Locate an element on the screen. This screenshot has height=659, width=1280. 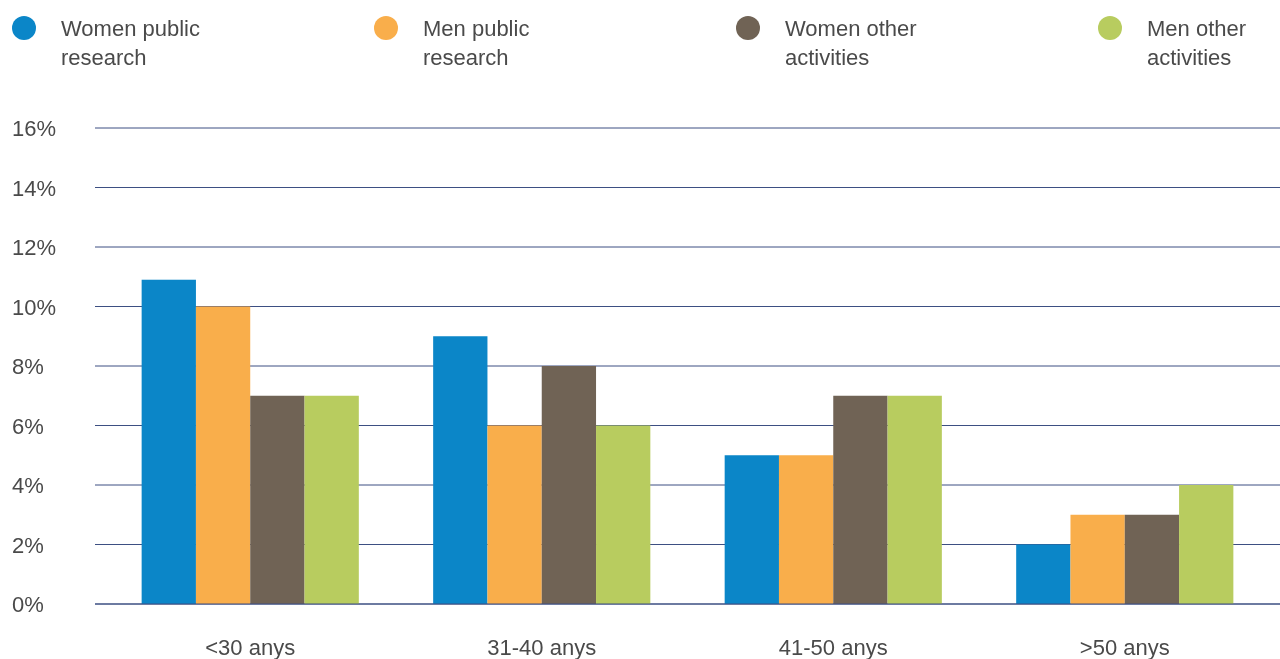
y-tick-label: 2% is located at coordinates (28, 545).